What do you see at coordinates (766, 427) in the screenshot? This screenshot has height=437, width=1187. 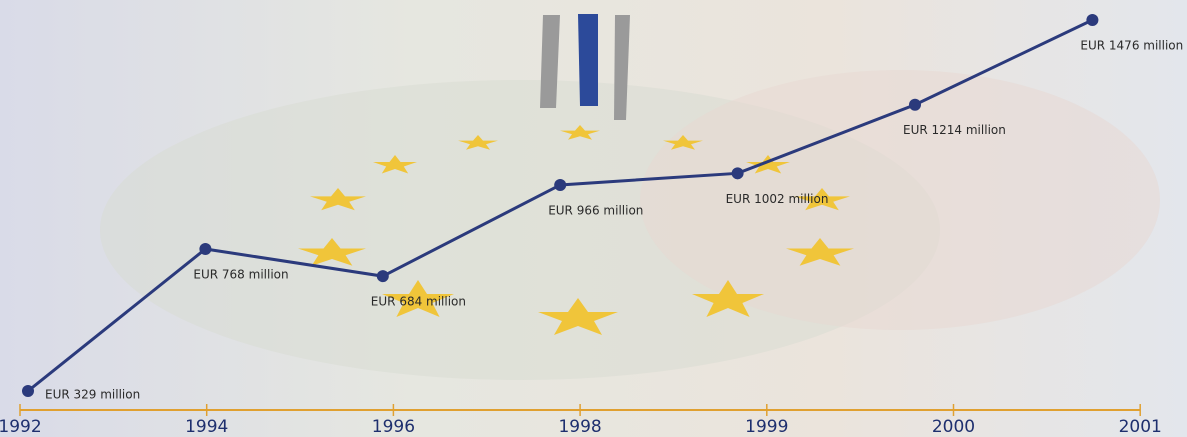 I see `x-tick-label: 1999` at bounding box center [766, 427].